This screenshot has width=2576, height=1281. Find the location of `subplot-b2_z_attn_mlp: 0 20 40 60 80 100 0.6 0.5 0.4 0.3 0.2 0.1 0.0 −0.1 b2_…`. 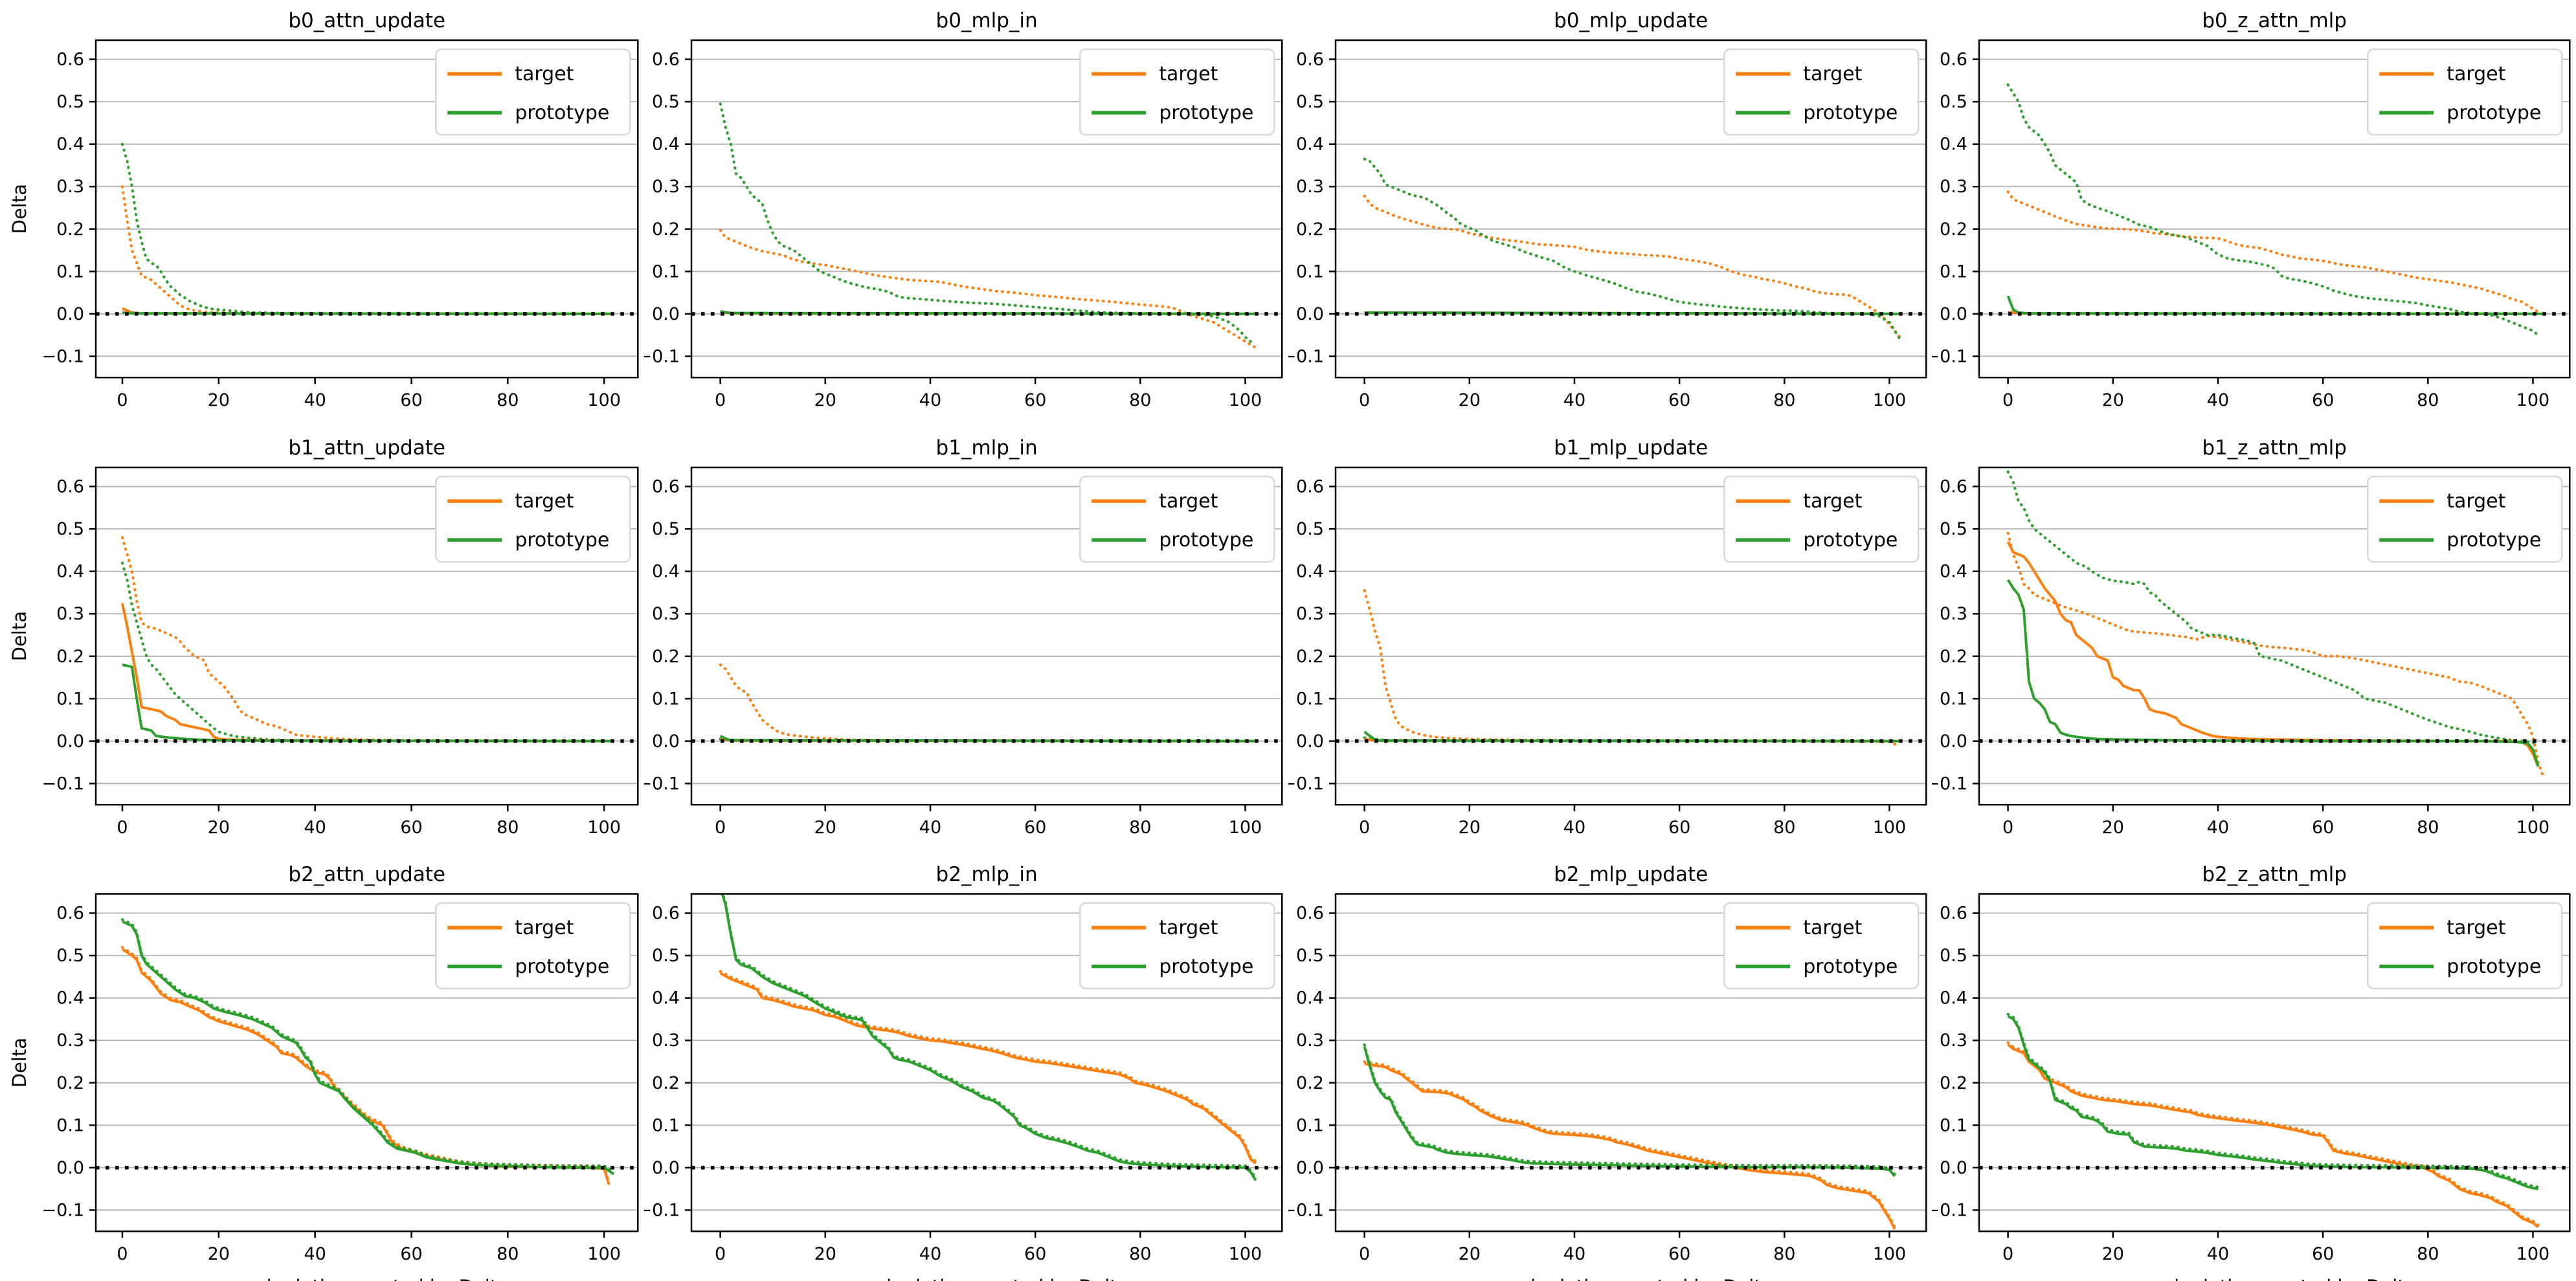

subplot-b2_z_attn_mlp: 0 20 40 60 80 100 0.6 0.5 0.4 0.3 0.2 0.1 0.0 −0.1 b2_… is located at coordinates (2251, 1072).